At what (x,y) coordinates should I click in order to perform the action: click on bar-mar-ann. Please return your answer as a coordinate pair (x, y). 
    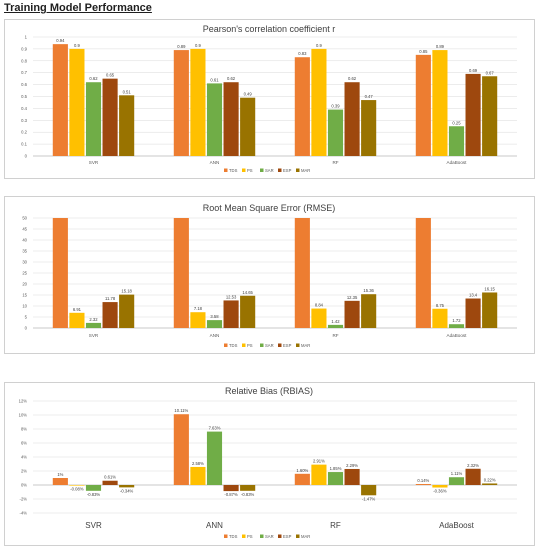
    Looking at the image, I should click on (248, 311).